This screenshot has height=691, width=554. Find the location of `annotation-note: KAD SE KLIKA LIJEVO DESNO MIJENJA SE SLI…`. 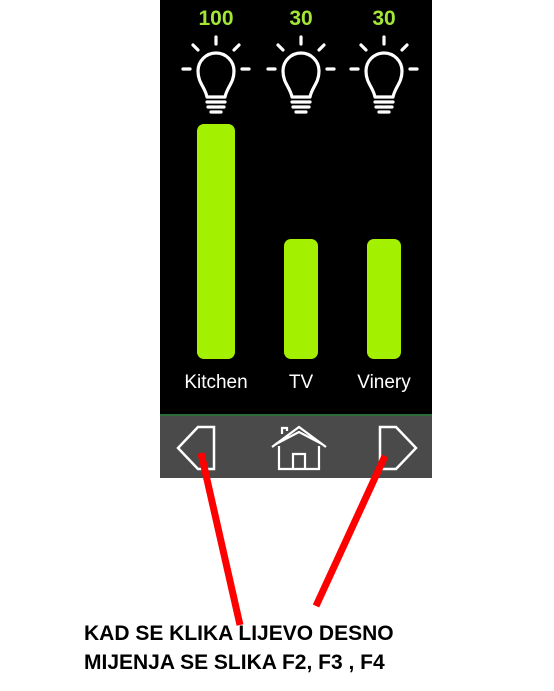

annotation-note: KAD SE KLIKA LIJEVO DESNO MIJENJA SE SLI… is located at coordinates (314, 648).